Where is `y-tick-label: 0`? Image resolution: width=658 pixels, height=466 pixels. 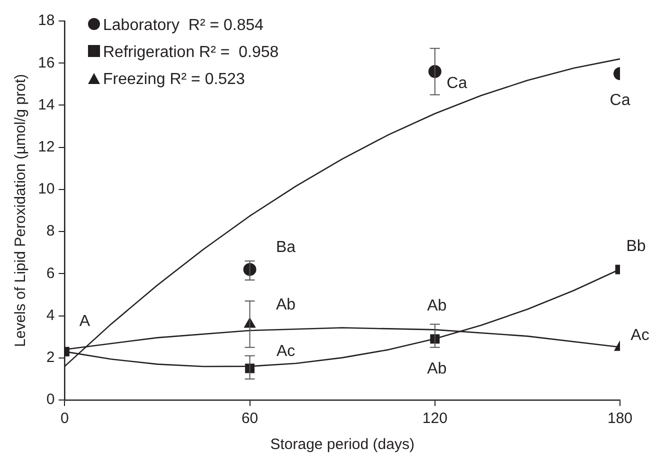 y-tick-label: 0 is located at coordinates (50, 399).